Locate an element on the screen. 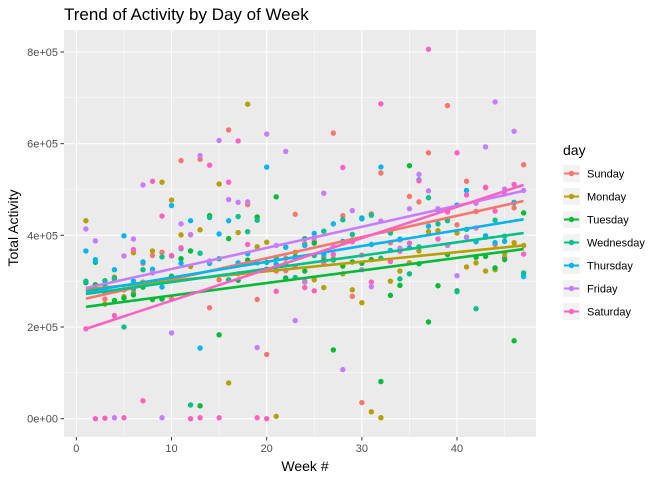  legend-point-saturday is located at coordinates (571, 311).